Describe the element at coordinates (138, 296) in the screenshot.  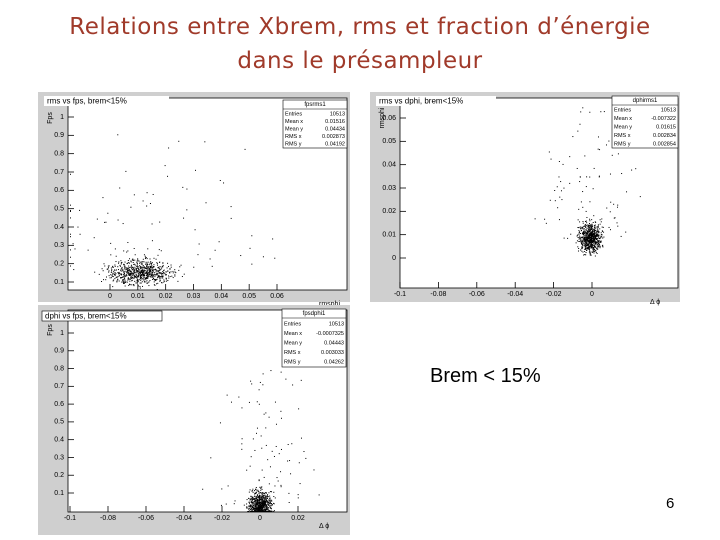
I see `x-tick-label: 0.01` at that location.